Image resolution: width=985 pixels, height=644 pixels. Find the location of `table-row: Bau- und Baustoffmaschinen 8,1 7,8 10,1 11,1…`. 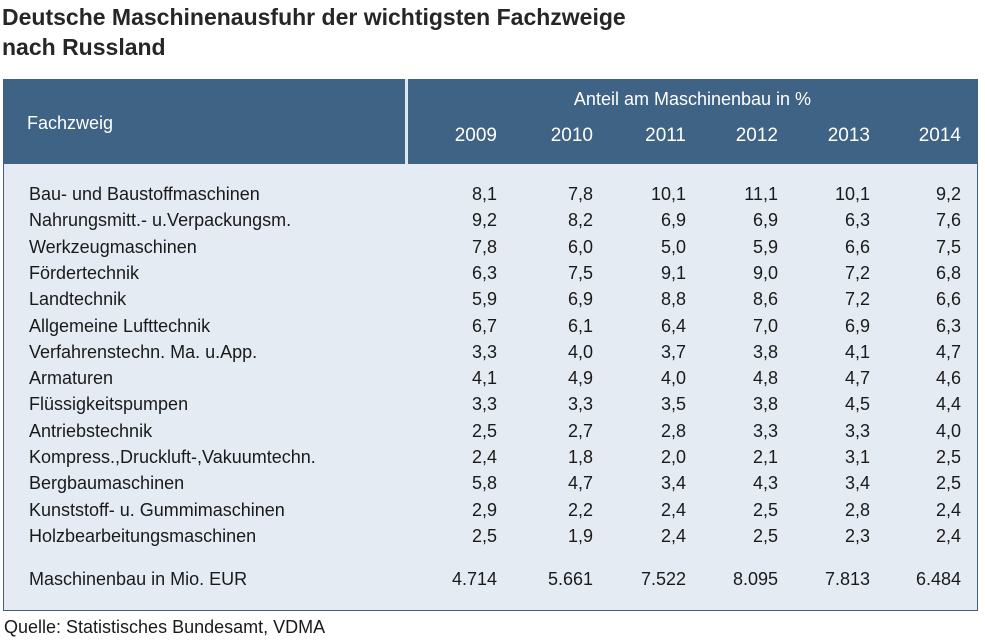

table-row: Bau- und Baustoffmaschinen 8,1 7,8 10,1 11,1… is located at coordinates (492, 194).